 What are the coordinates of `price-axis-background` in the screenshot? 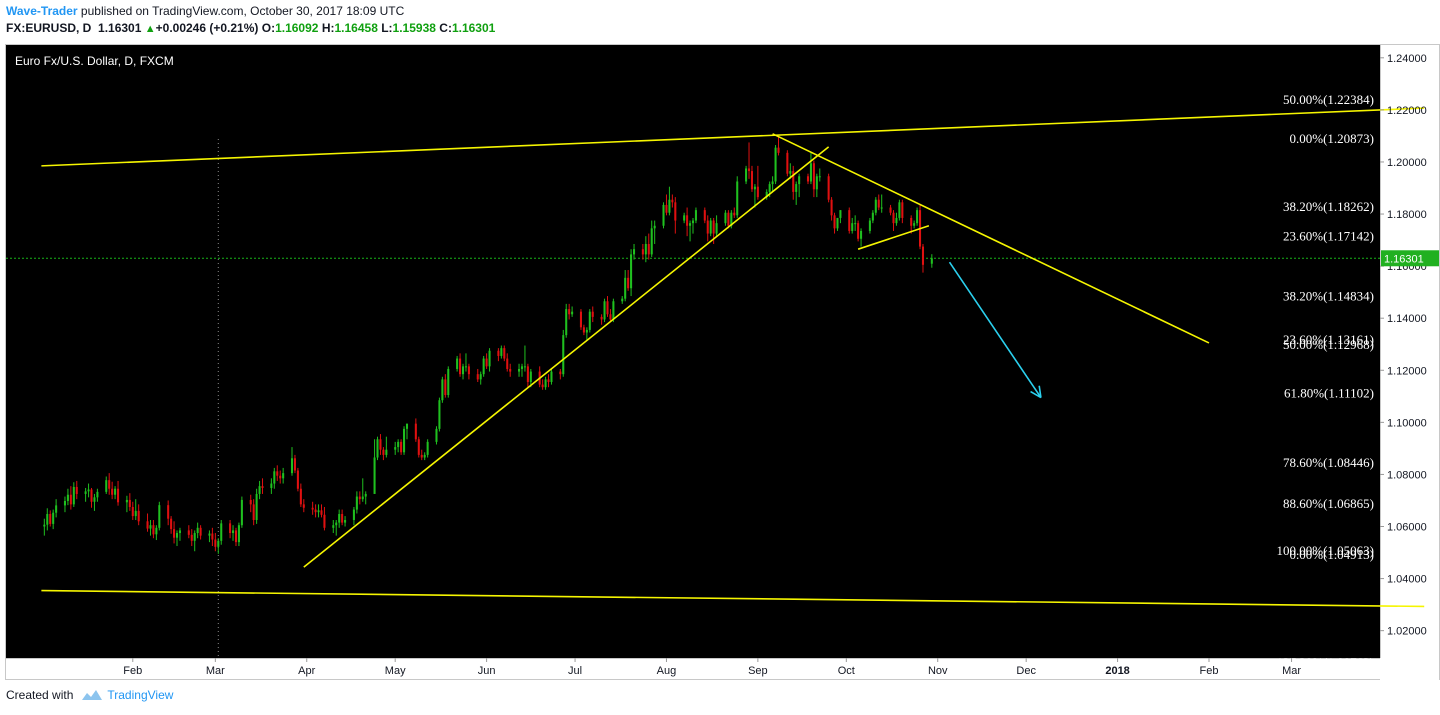 It's located at (1410, 351).